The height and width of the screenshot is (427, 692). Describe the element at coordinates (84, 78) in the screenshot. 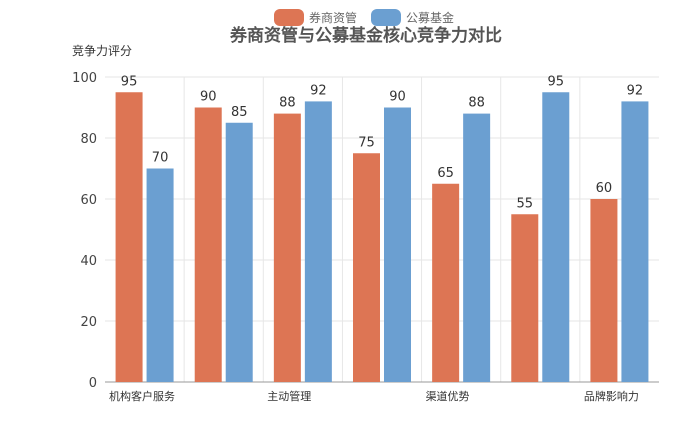

I see `y-tick-label: 100` at that location.